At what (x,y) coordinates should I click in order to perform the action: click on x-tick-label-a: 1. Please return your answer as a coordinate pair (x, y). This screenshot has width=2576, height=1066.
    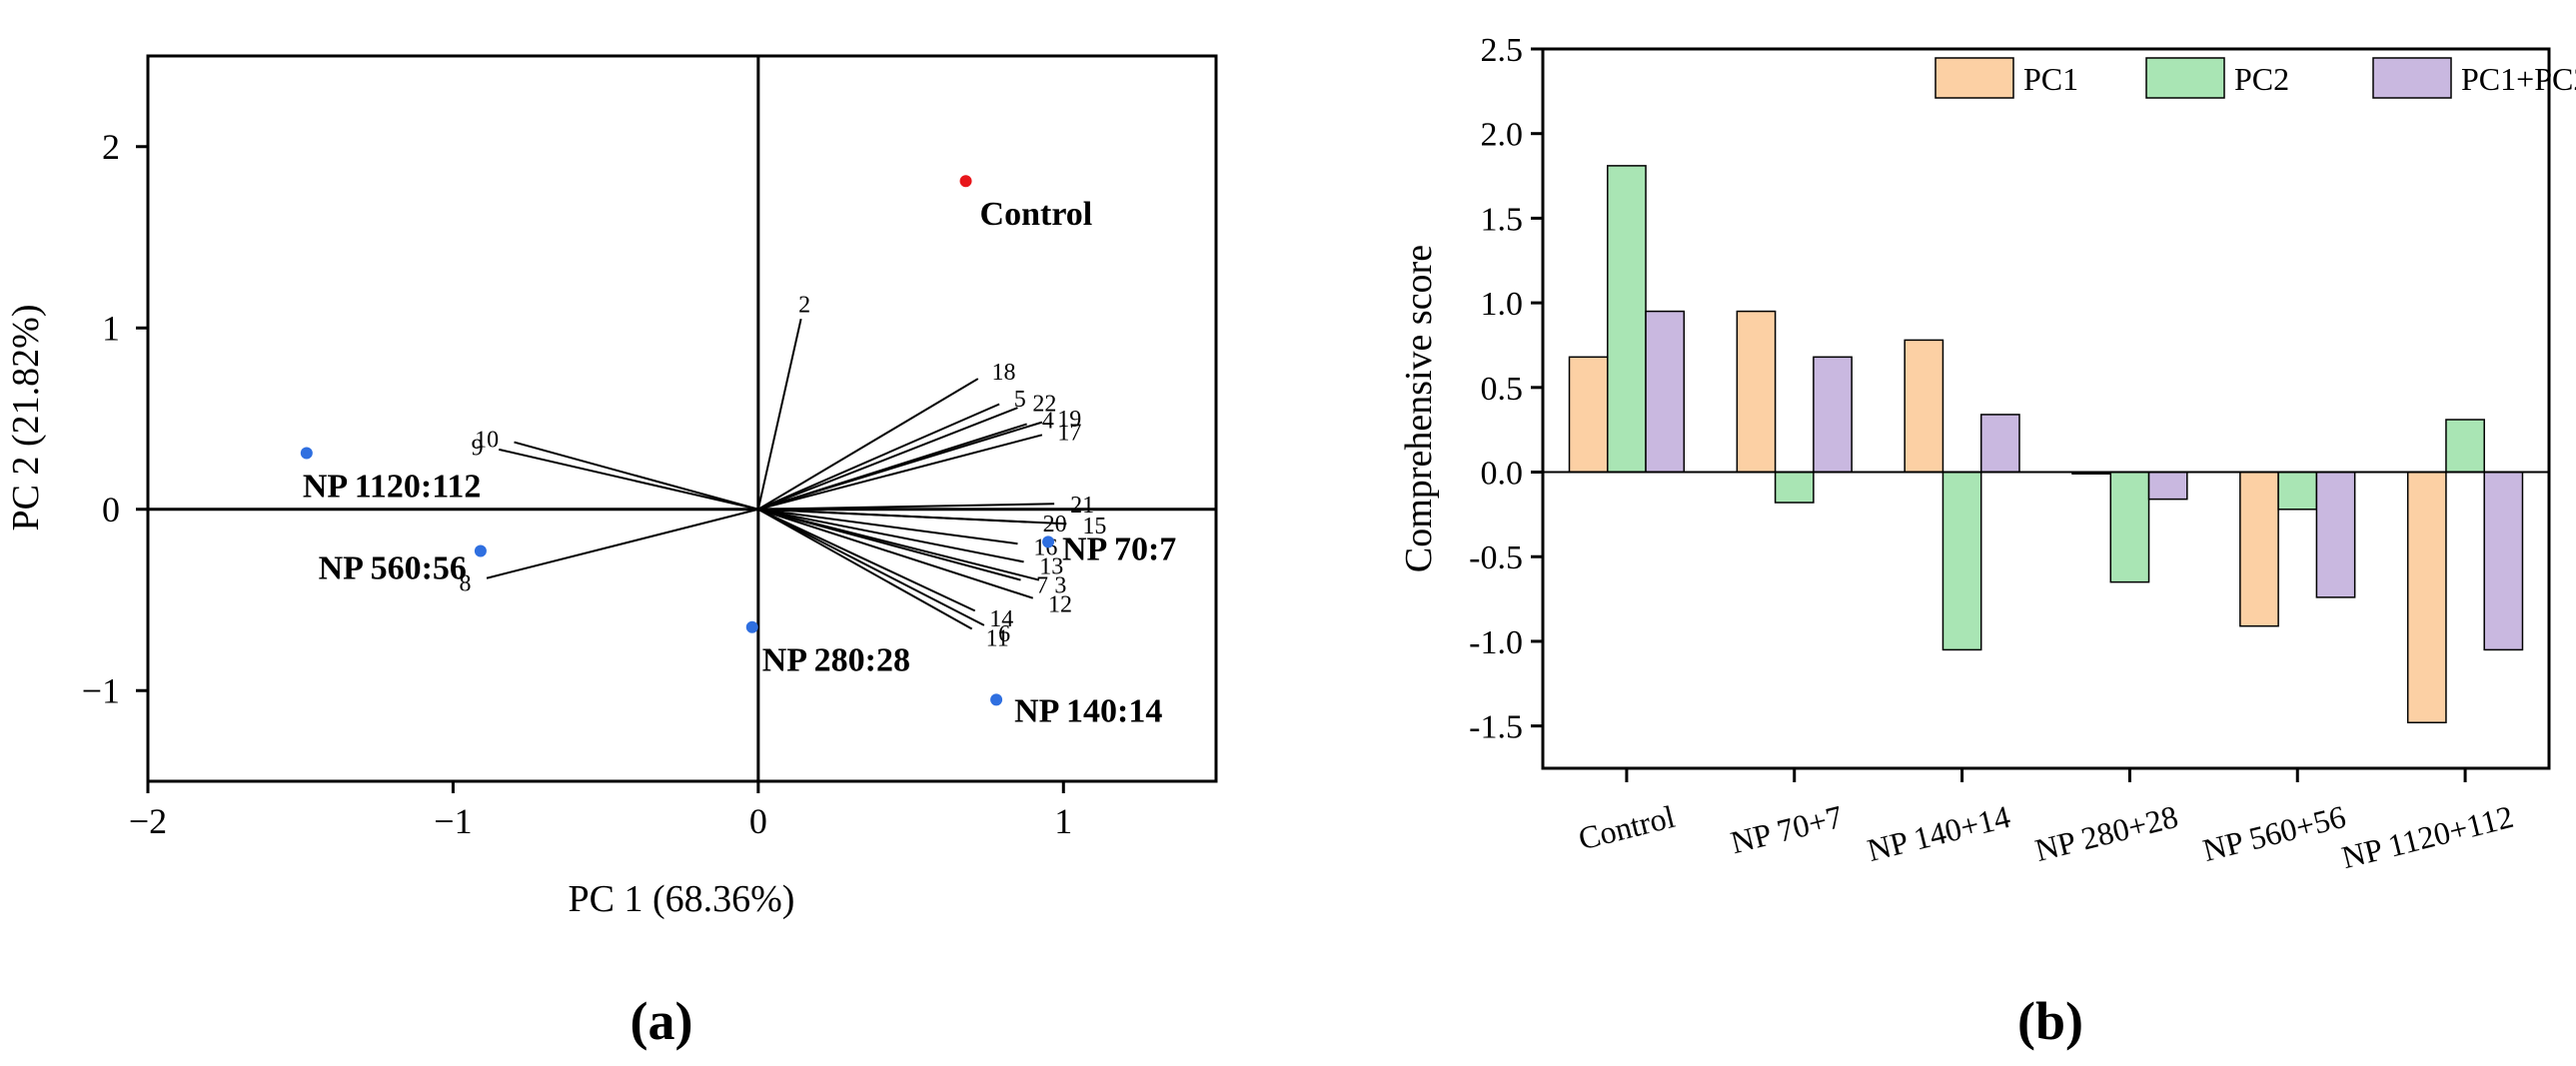
    Looking at the image, I should click on (1063, 821).